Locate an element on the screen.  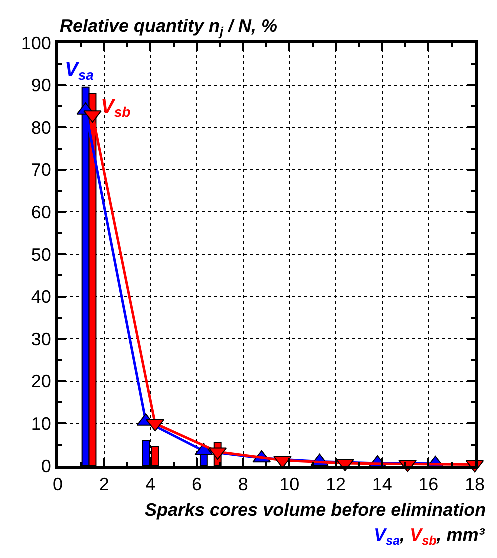
y-tick-label: 40 is located at coordinates (41, 297).